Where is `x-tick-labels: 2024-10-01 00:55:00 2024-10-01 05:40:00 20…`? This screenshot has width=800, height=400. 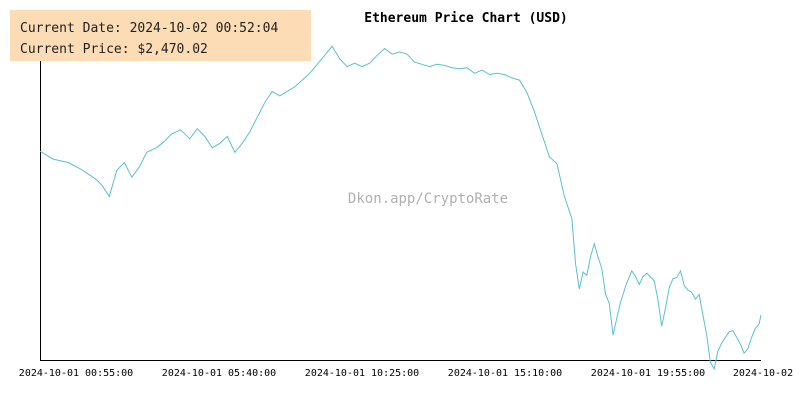
x-tick-labels: 2024-10-01 00:55:00 2024-10-01 05:40:00 20… is located at coordinates (406, 373).